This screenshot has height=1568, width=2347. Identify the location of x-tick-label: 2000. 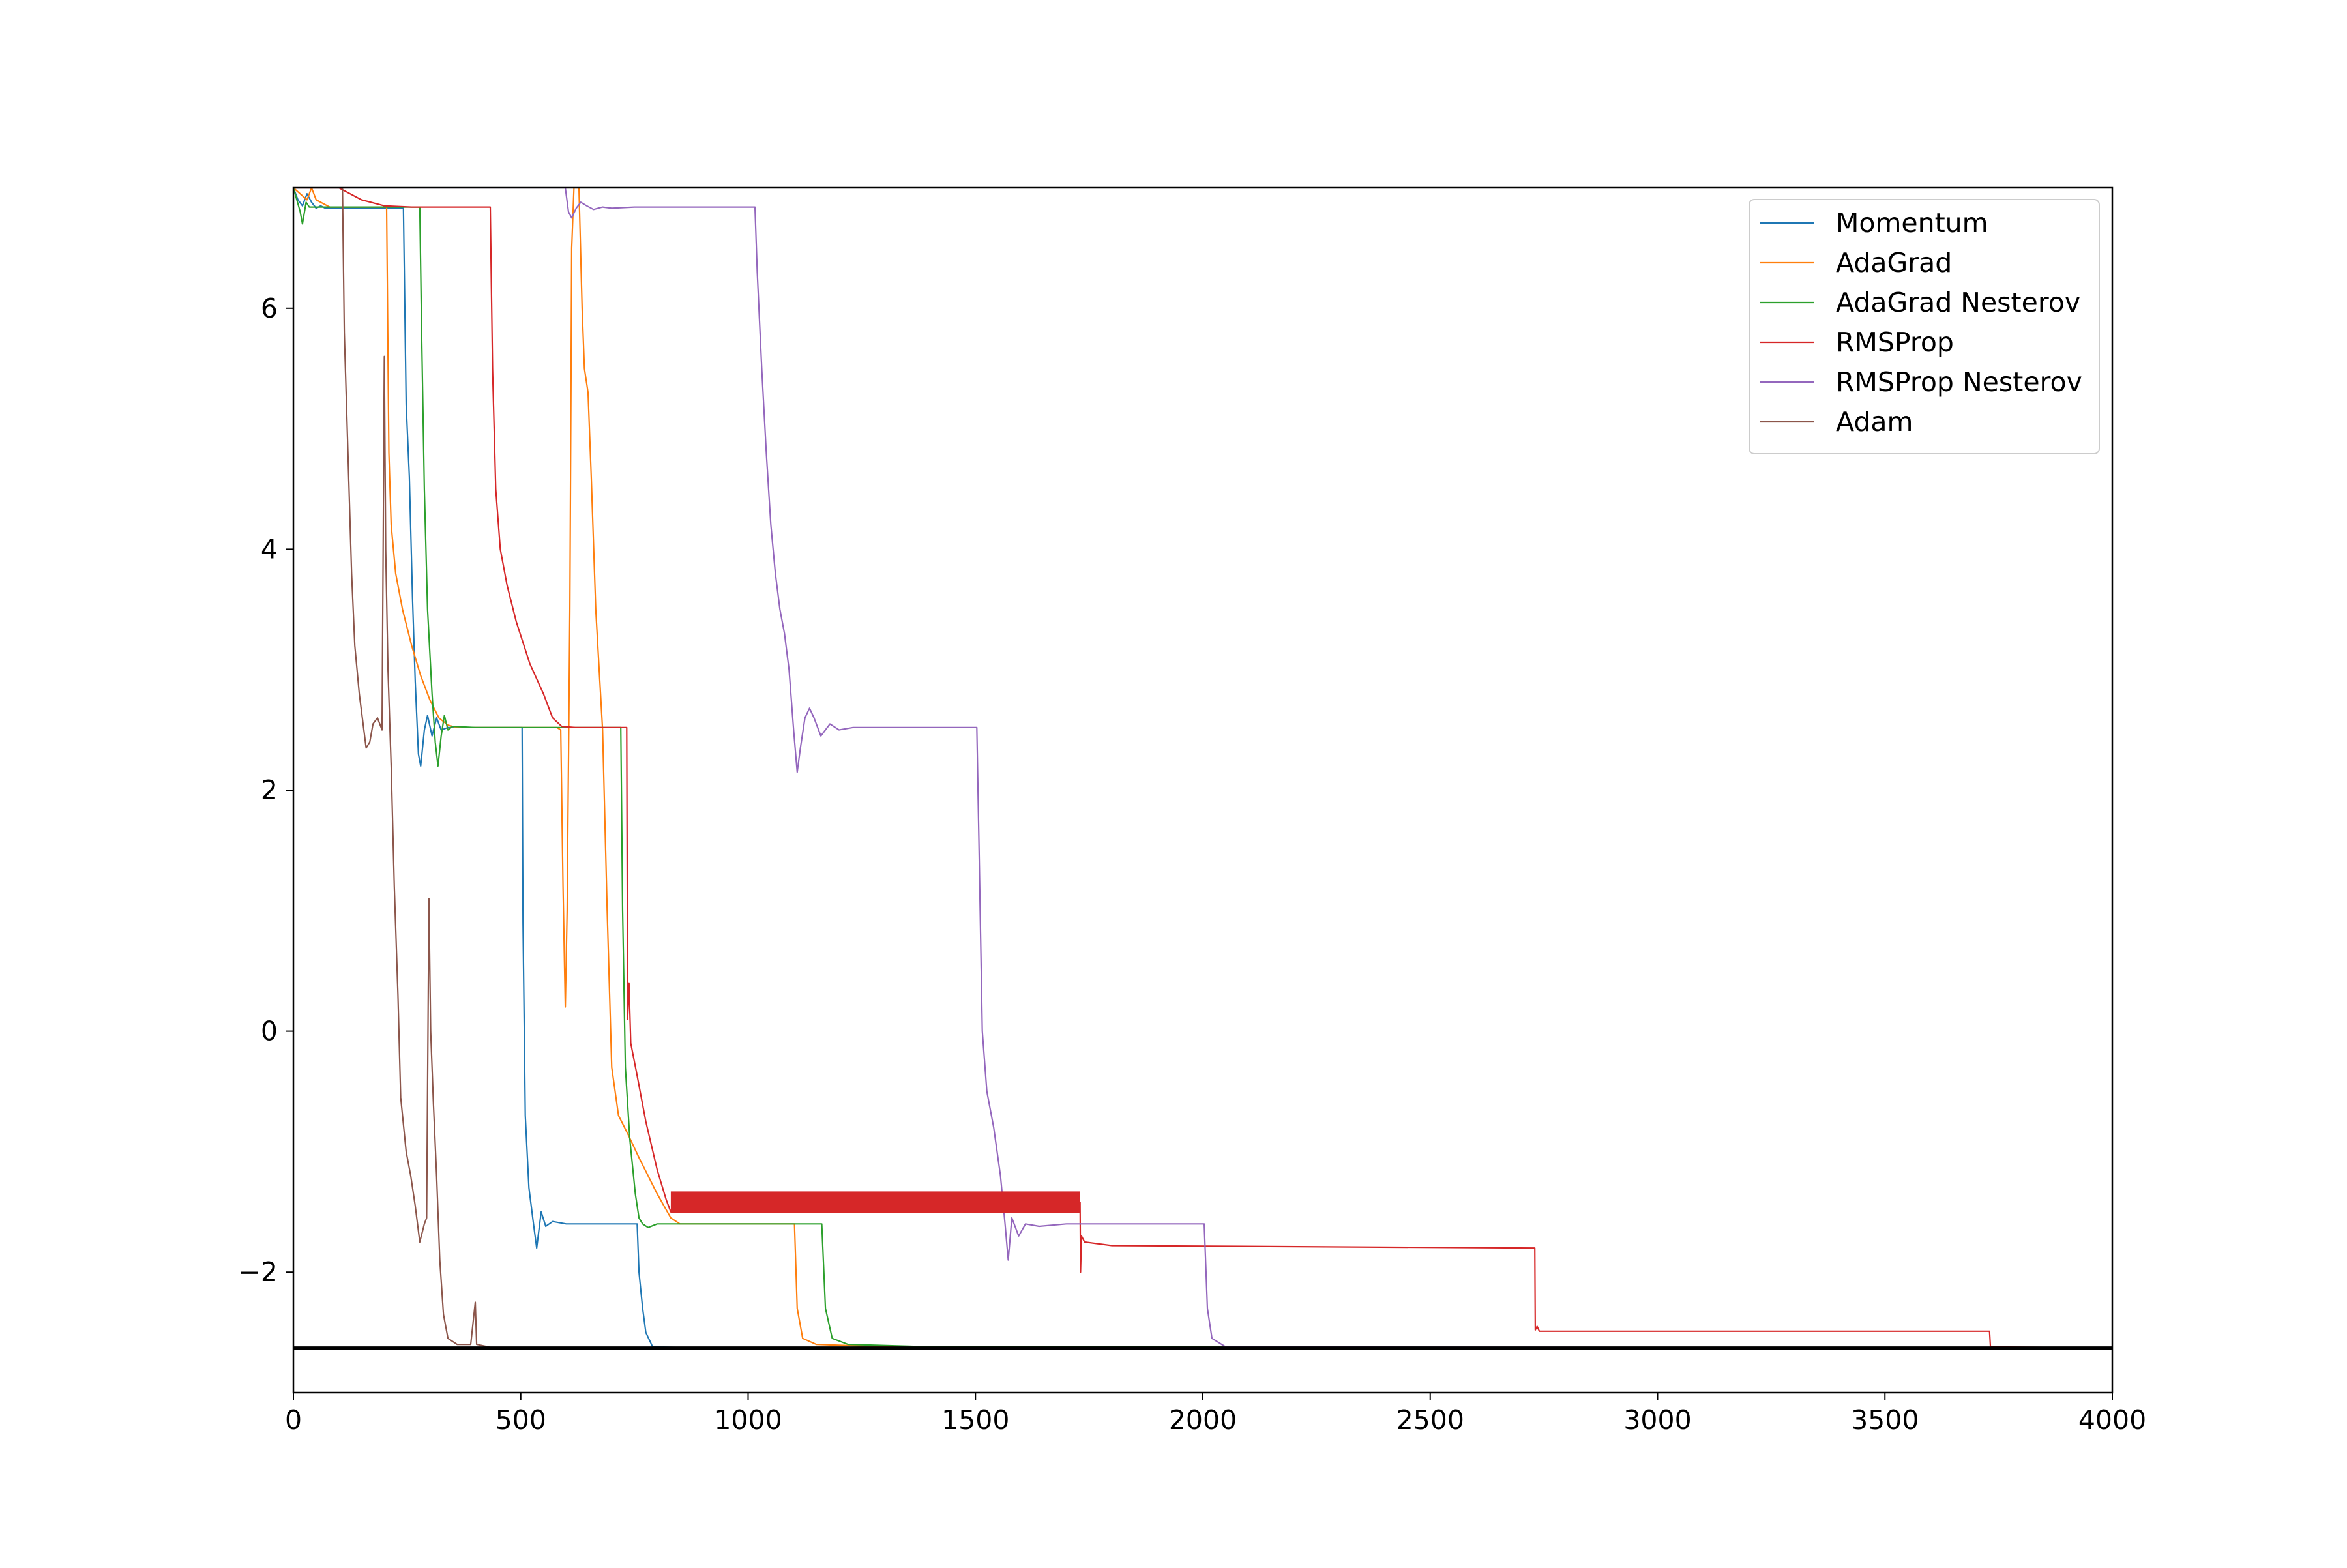
(1203, 1420).